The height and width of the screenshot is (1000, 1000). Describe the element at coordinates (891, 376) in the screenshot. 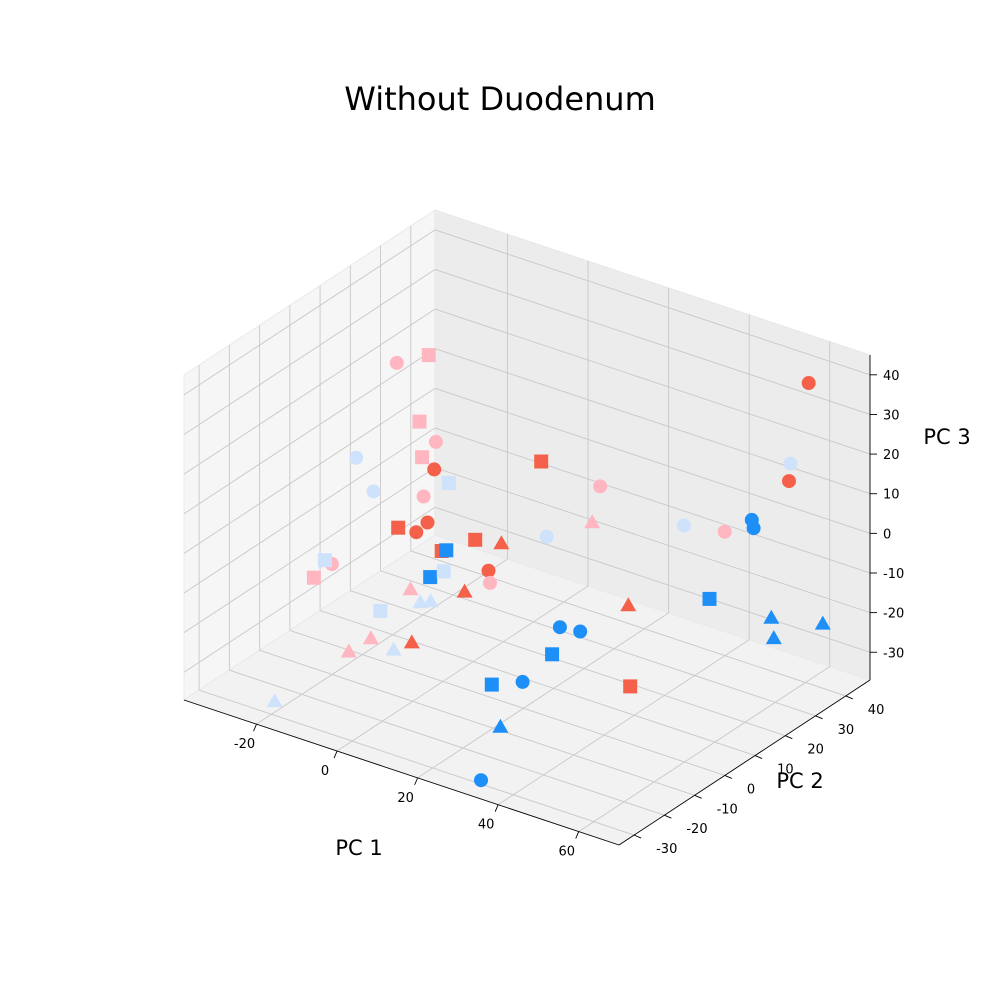

I see `z-tick-label: 40` at that location.